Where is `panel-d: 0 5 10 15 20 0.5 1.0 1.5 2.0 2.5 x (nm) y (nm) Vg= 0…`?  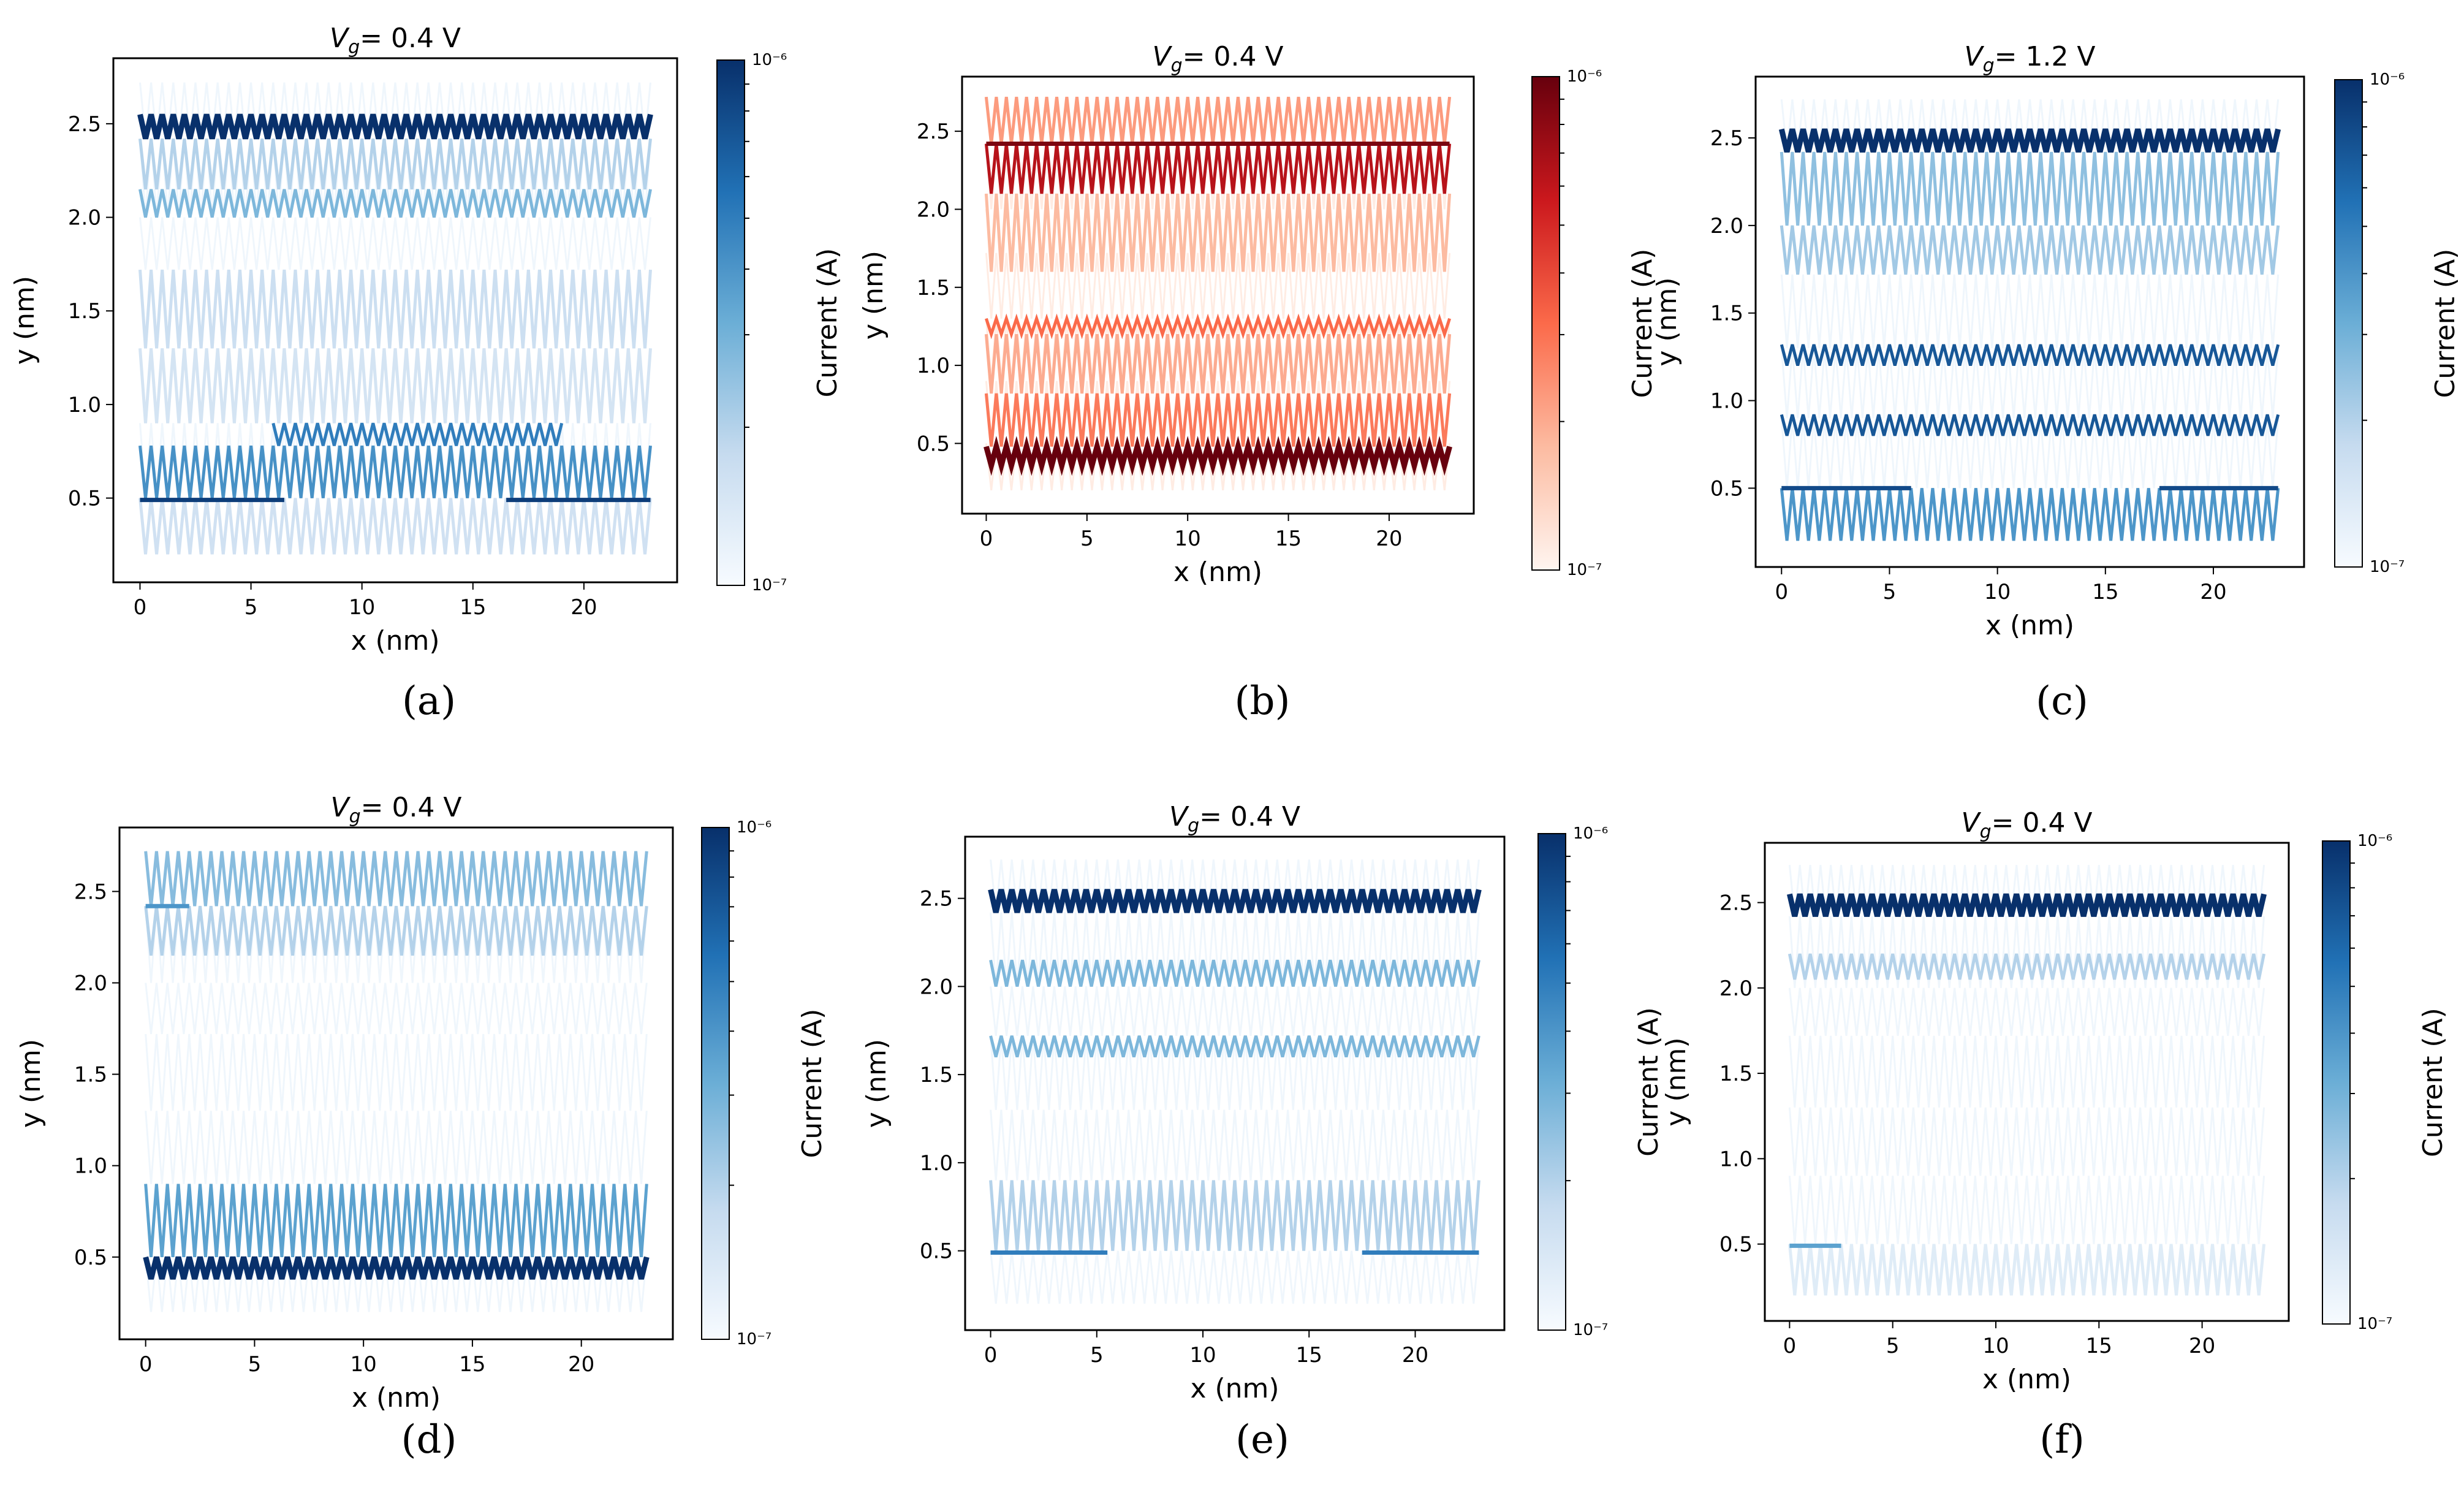 panel-d: 0 5 10 15 20 0.5 1.0 1.5 2.0 2.5 x (nm) y (nm) Vg= 0… is located at coordinates (421, 1127).